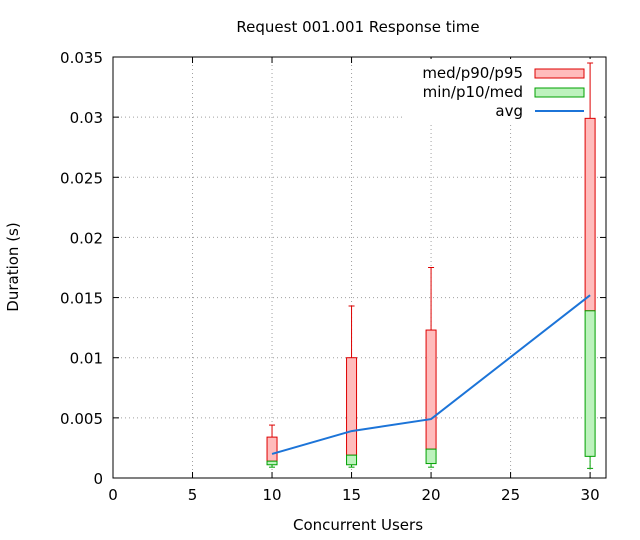 The height and width of the screenshot is (540, 640). What do you see at coordinates (81, 419) in the screenshot?
I see `y-tick-label: 0.005` at bounding box center [81, 419].